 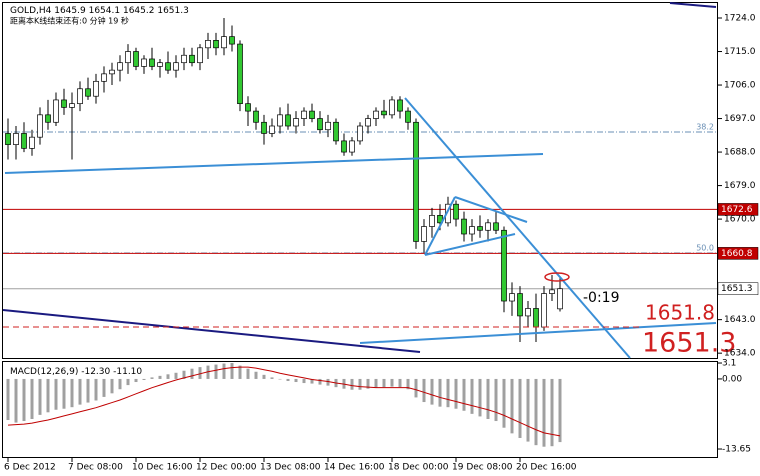 I want to click on y-tick-label: 1724.0, so click(x=740, y=19).